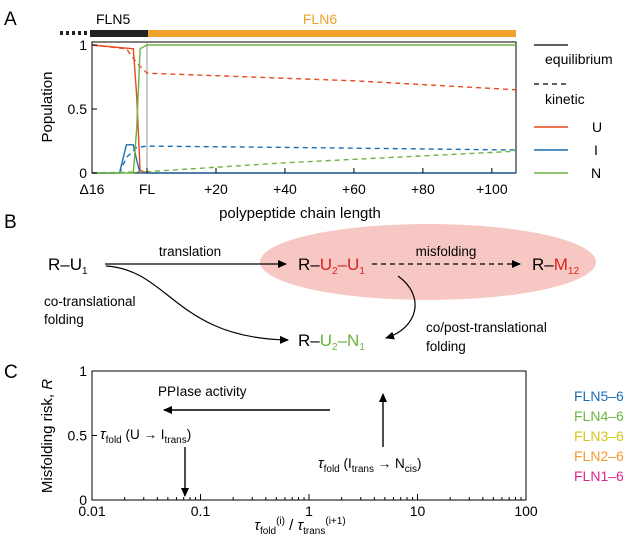 This screenshot has height=546, width=634. I want to click on node-r-u2-n1: R–U2–N1, so click(331, 342).